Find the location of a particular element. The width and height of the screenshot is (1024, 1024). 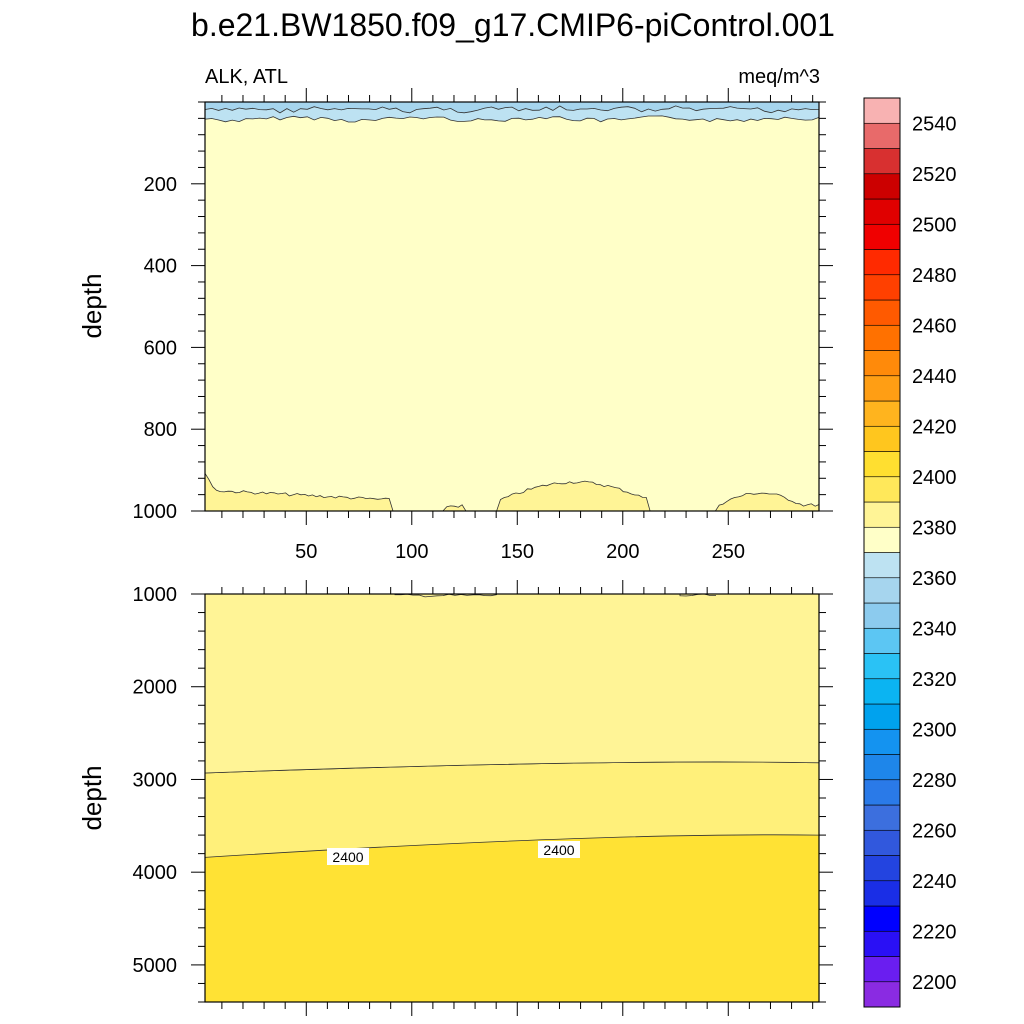

colorbar-label: 2200 is located at coordinates (934, 983).